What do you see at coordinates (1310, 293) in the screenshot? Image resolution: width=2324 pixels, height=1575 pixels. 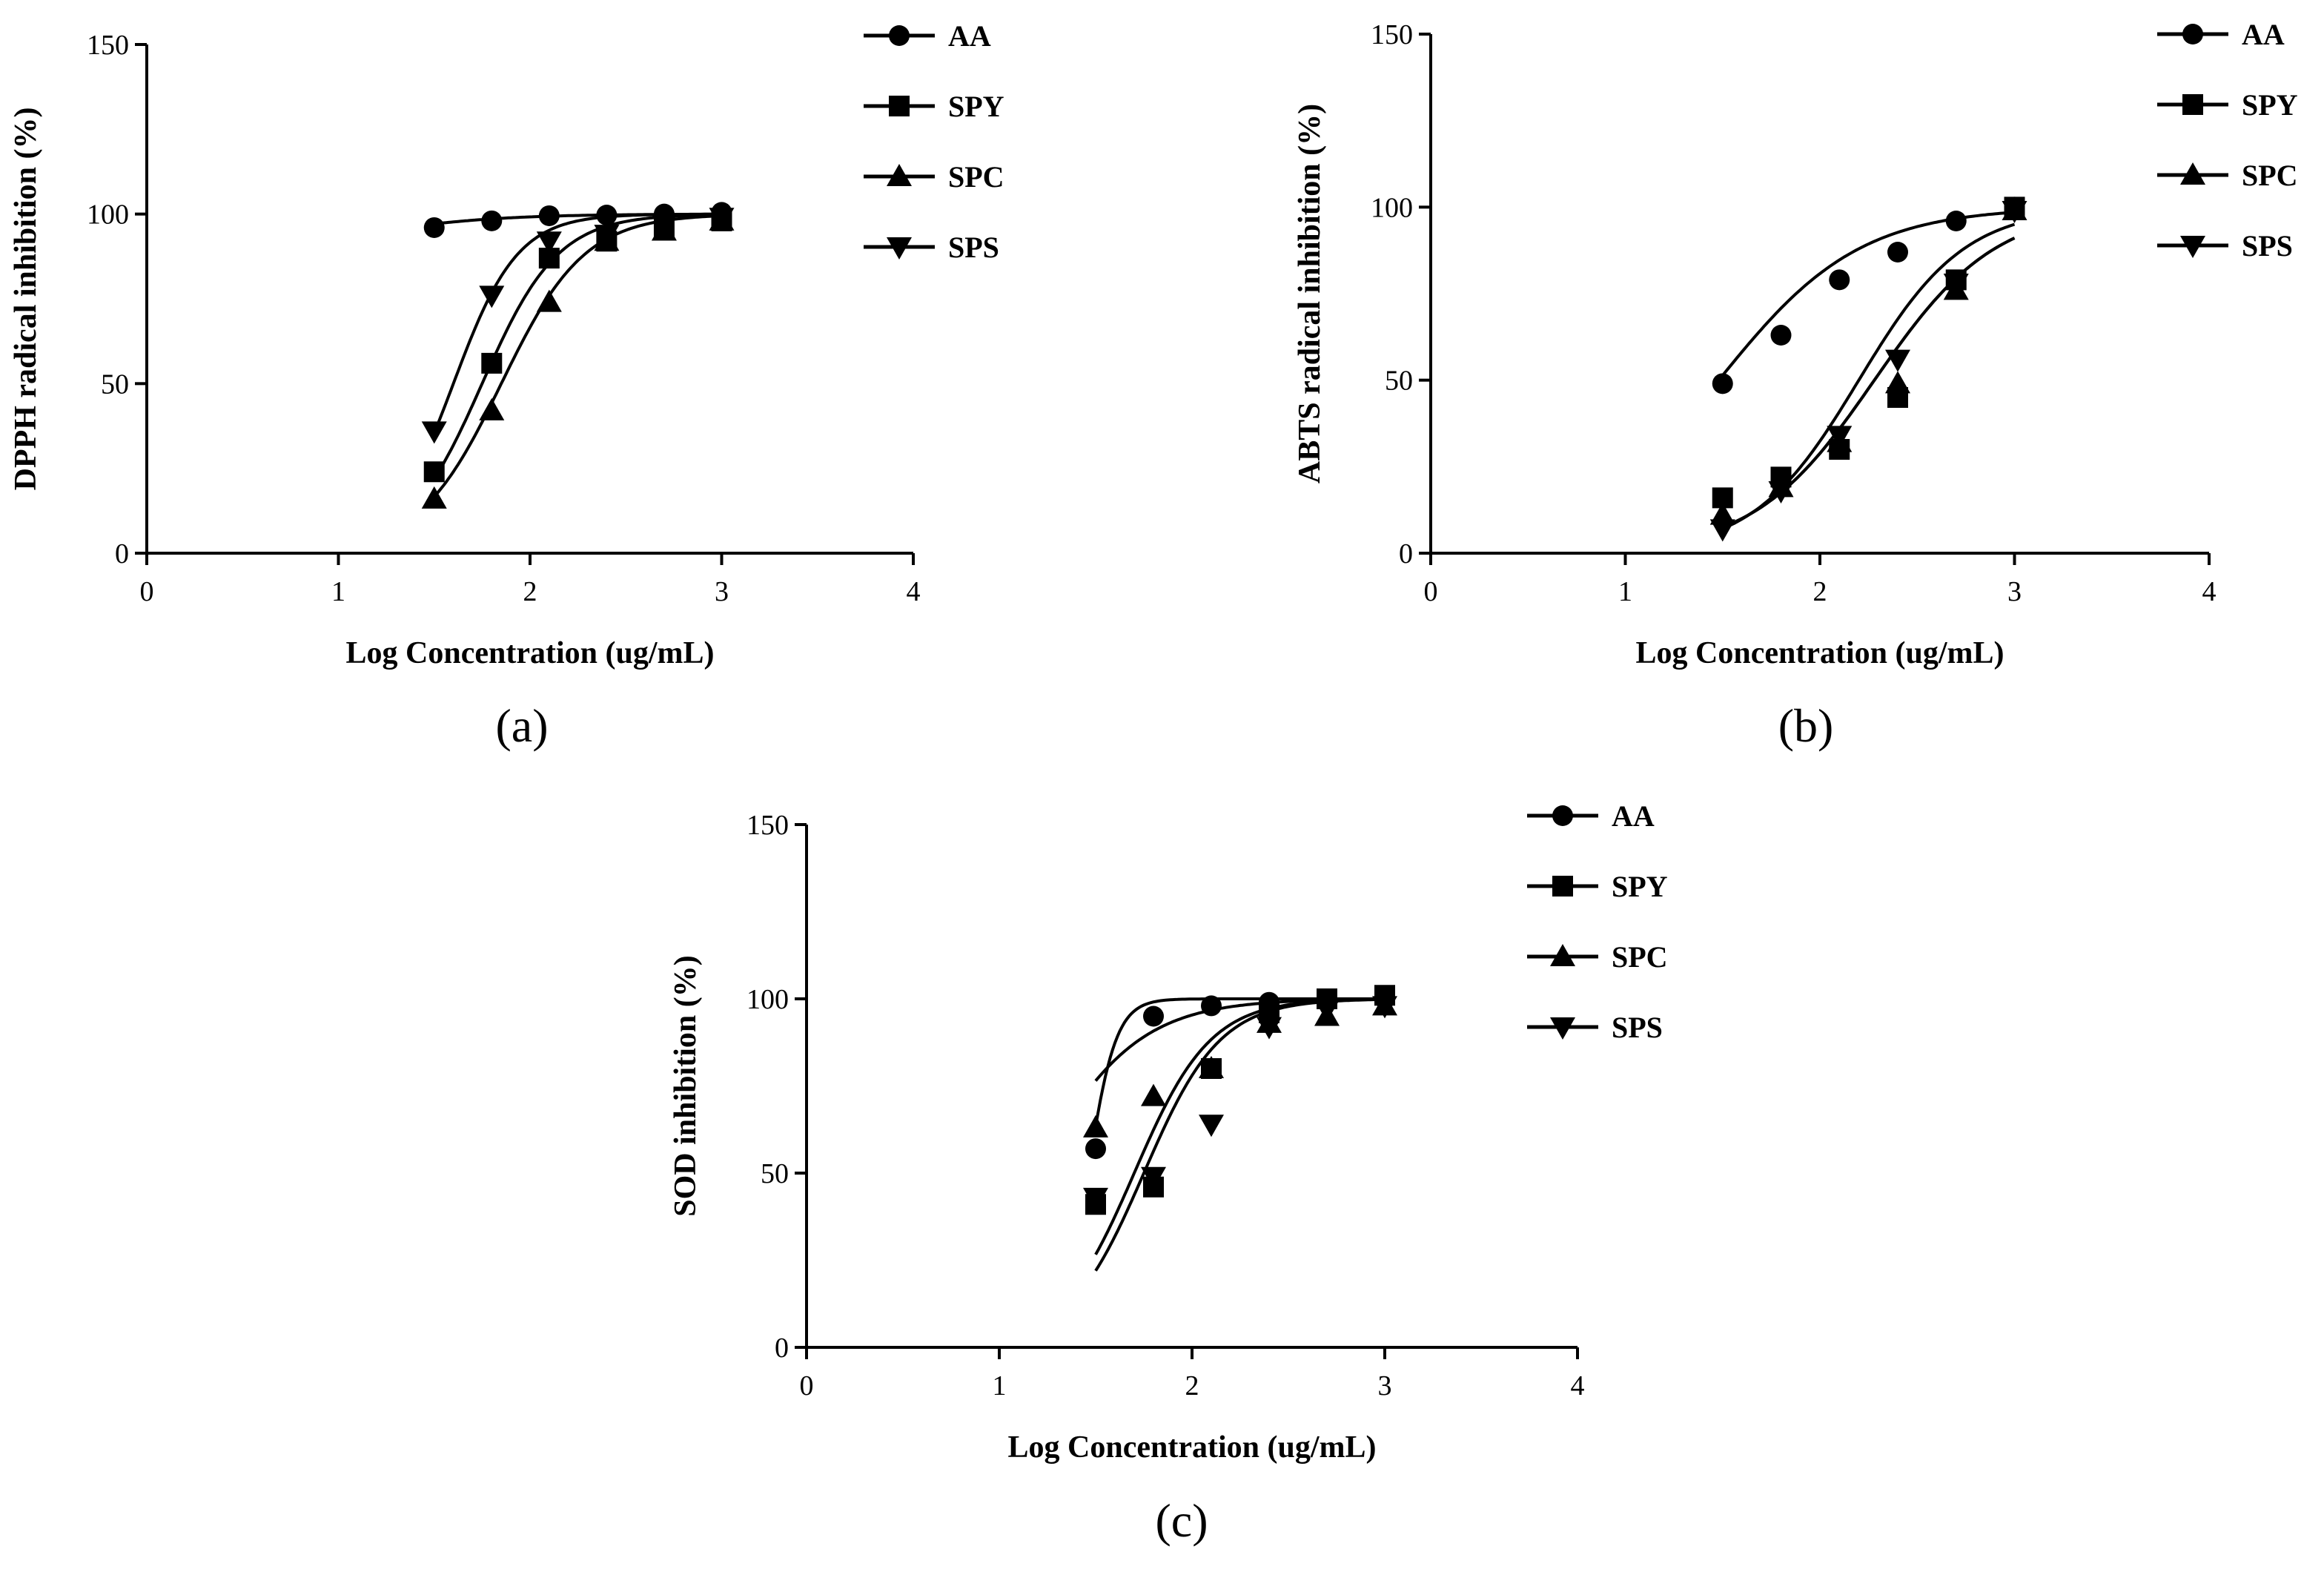 I see `y-axis-title: ABTS radical inhibition (%)` at bounding box center [1310, 293].